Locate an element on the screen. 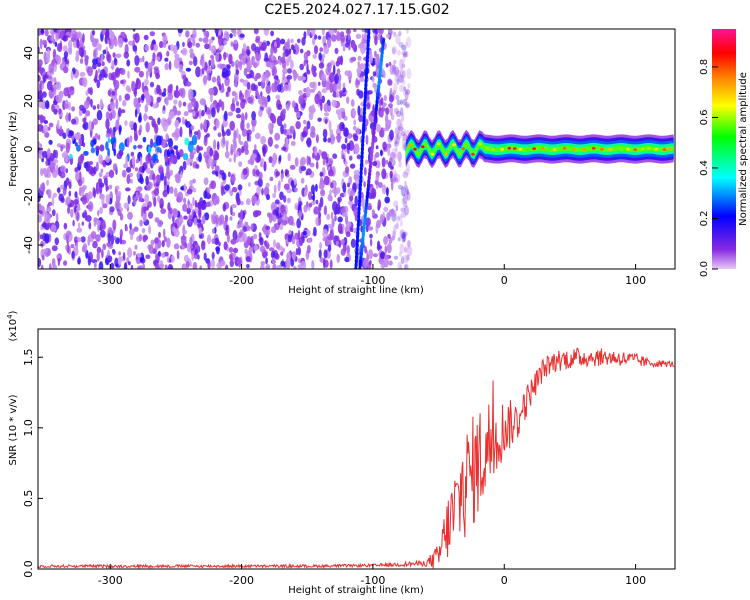 The image size is (750, 600). x-tick-label: -200 is located at coordinates (241, 280).